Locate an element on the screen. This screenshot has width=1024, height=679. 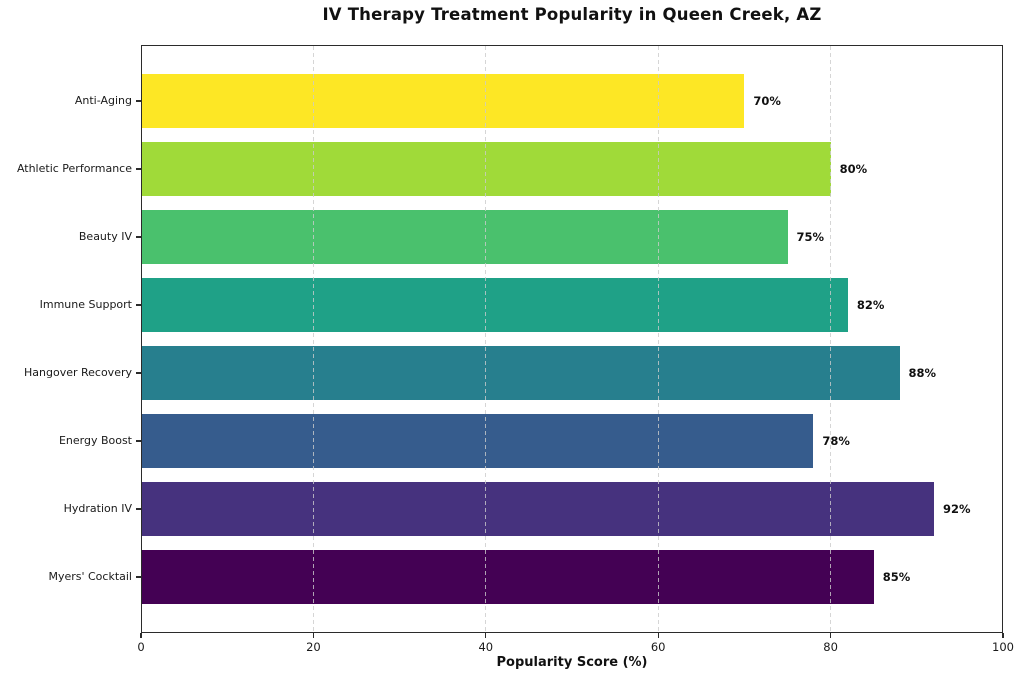
x-tick-label: 40 is located at coordinates (486, 647).